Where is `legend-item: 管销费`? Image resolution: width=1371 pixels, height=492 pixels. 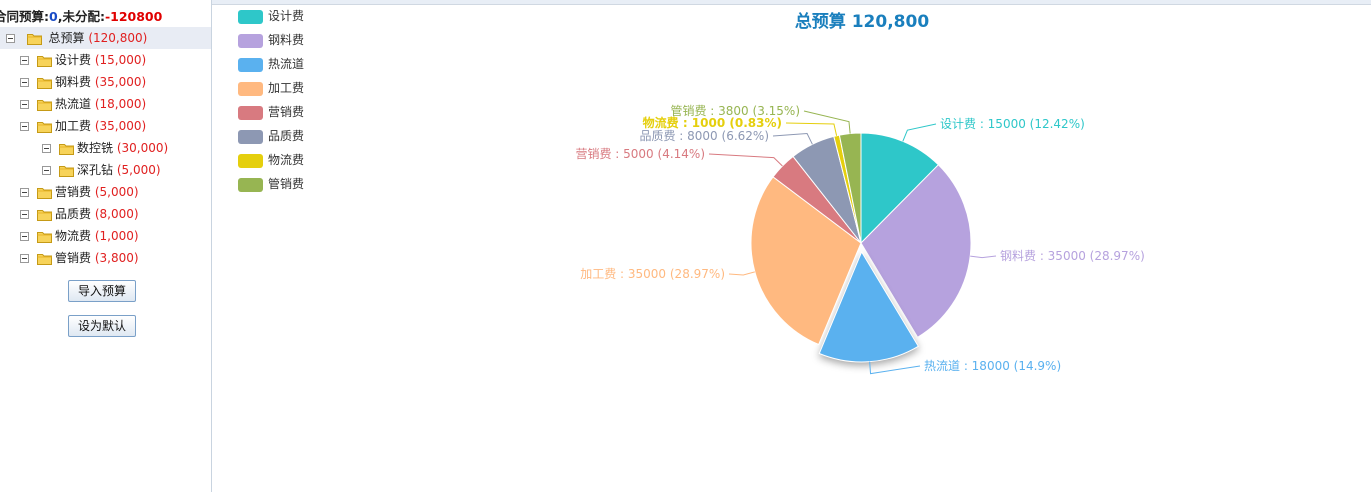 legend-item: 管销费 is located at coordinates (271, 188).